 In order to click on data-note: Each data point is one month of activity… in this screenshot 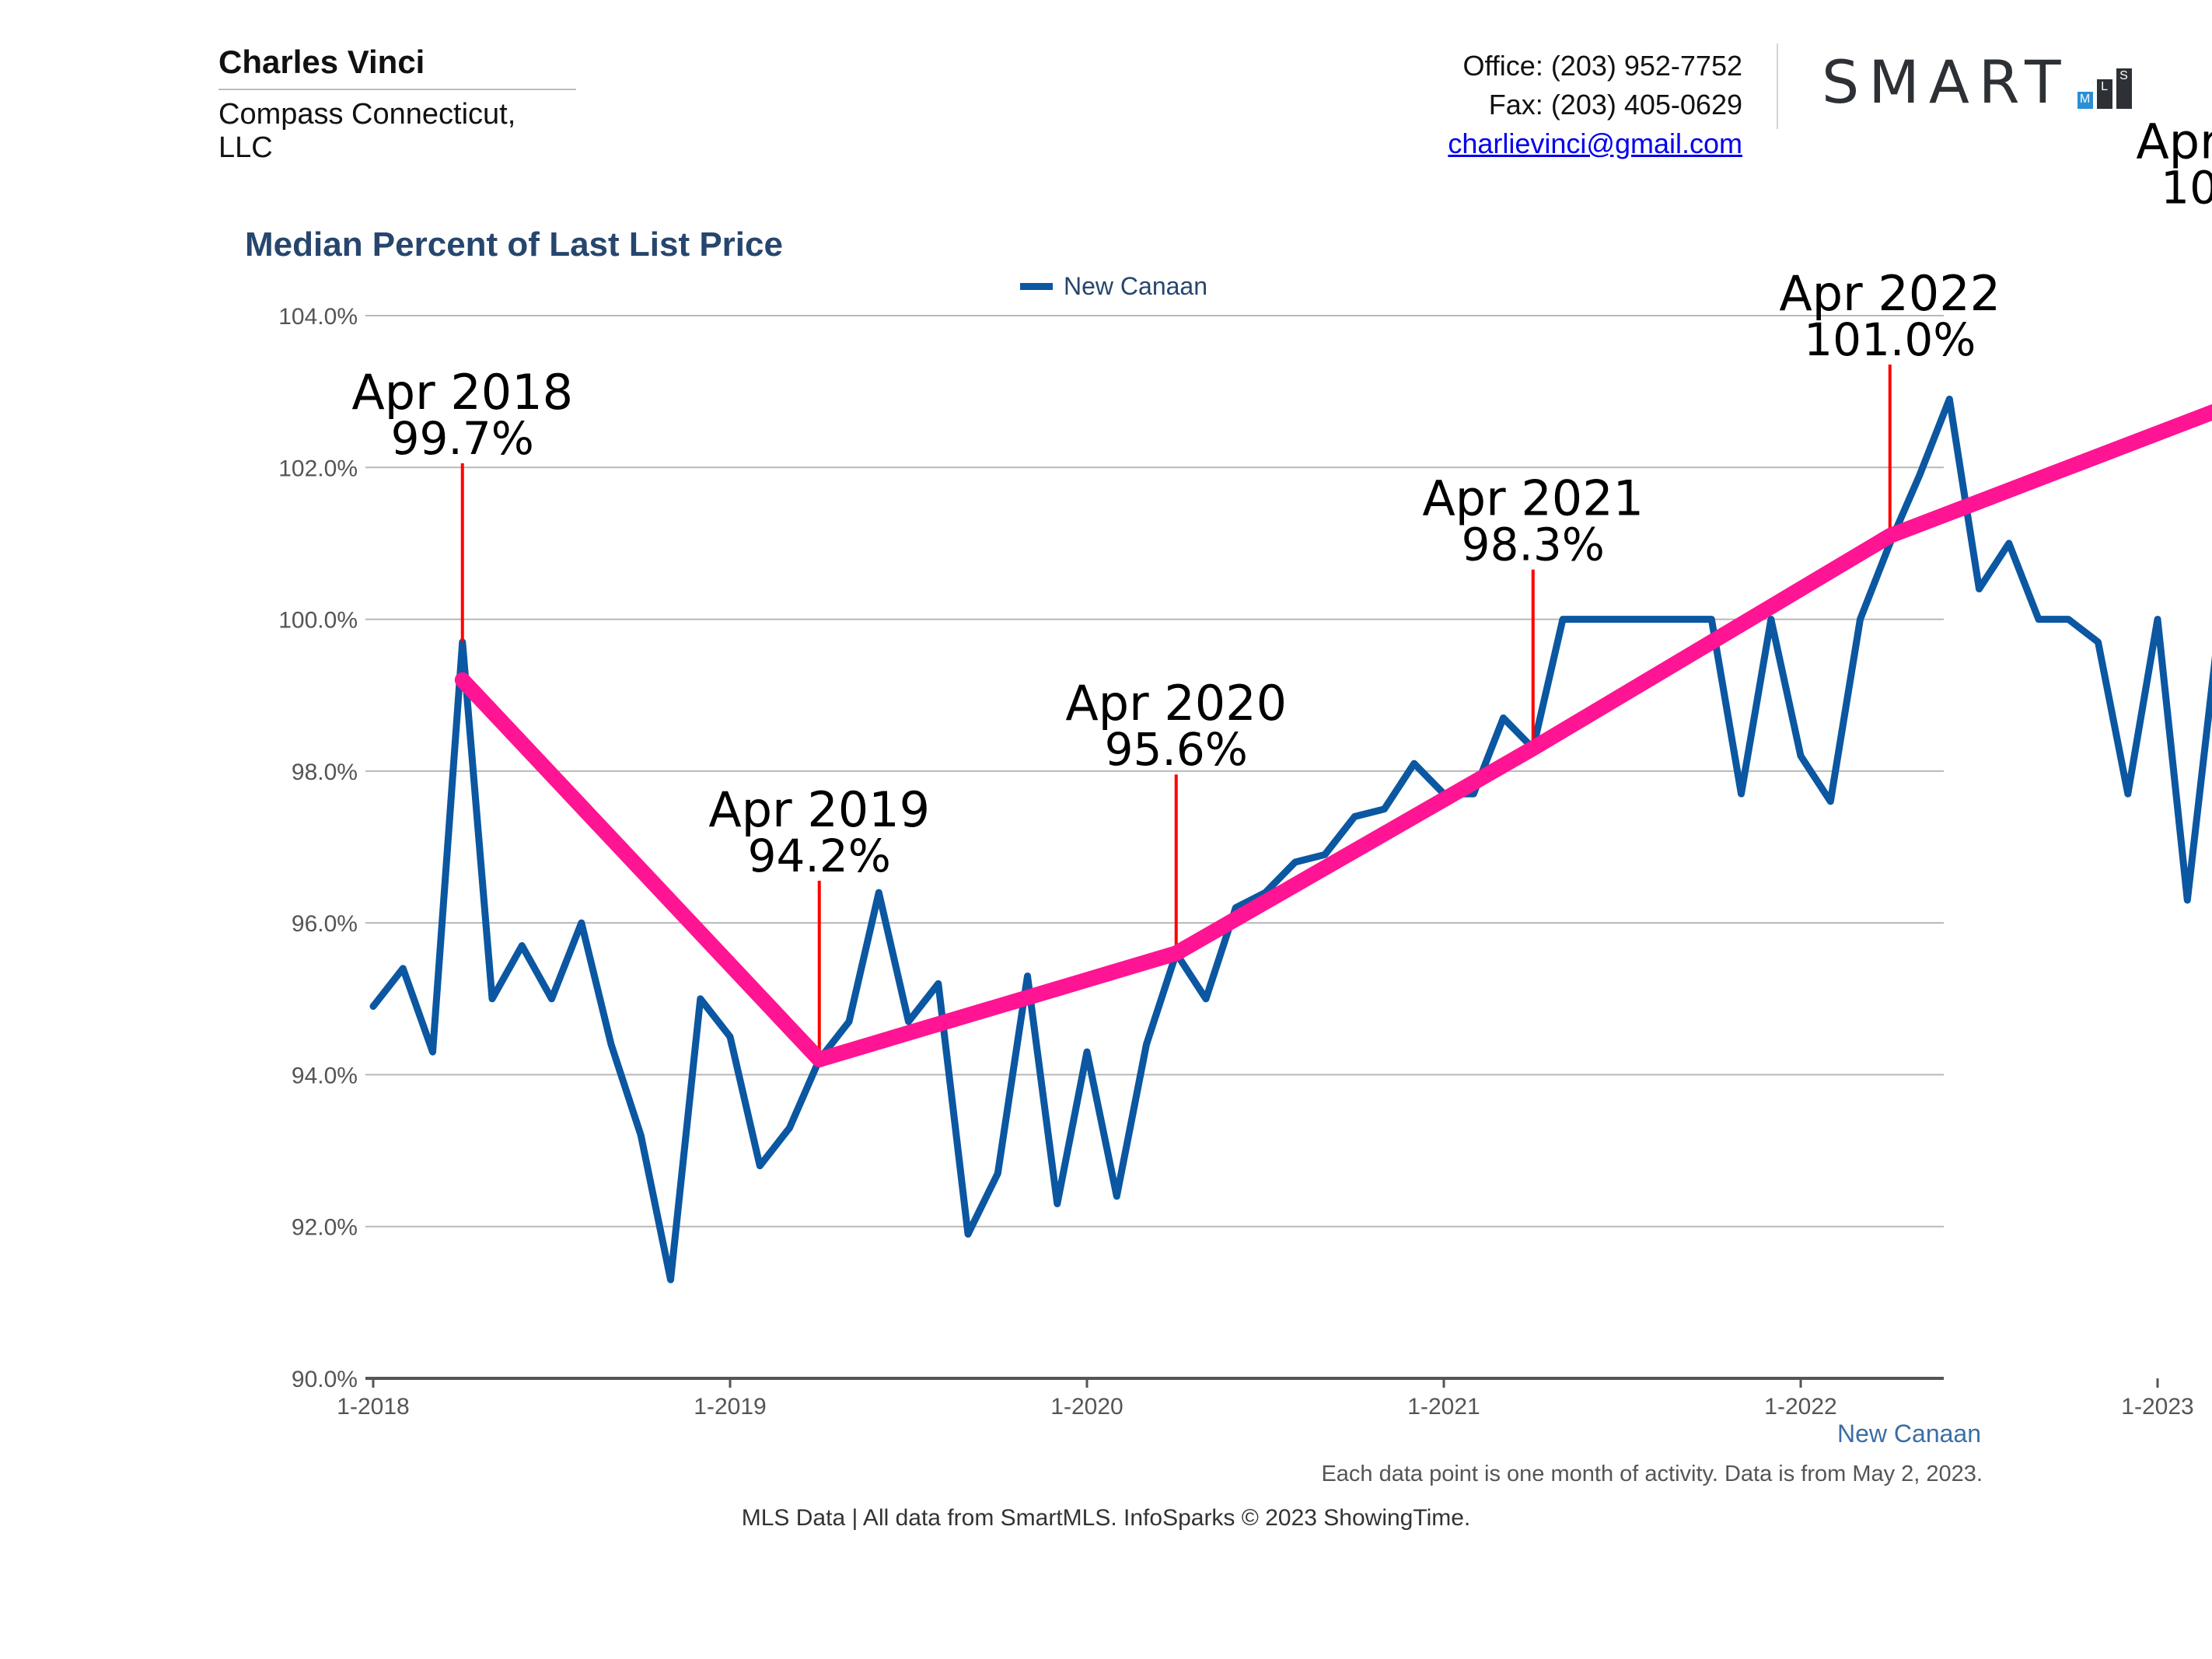, I will do `click(1652, 1474)`.